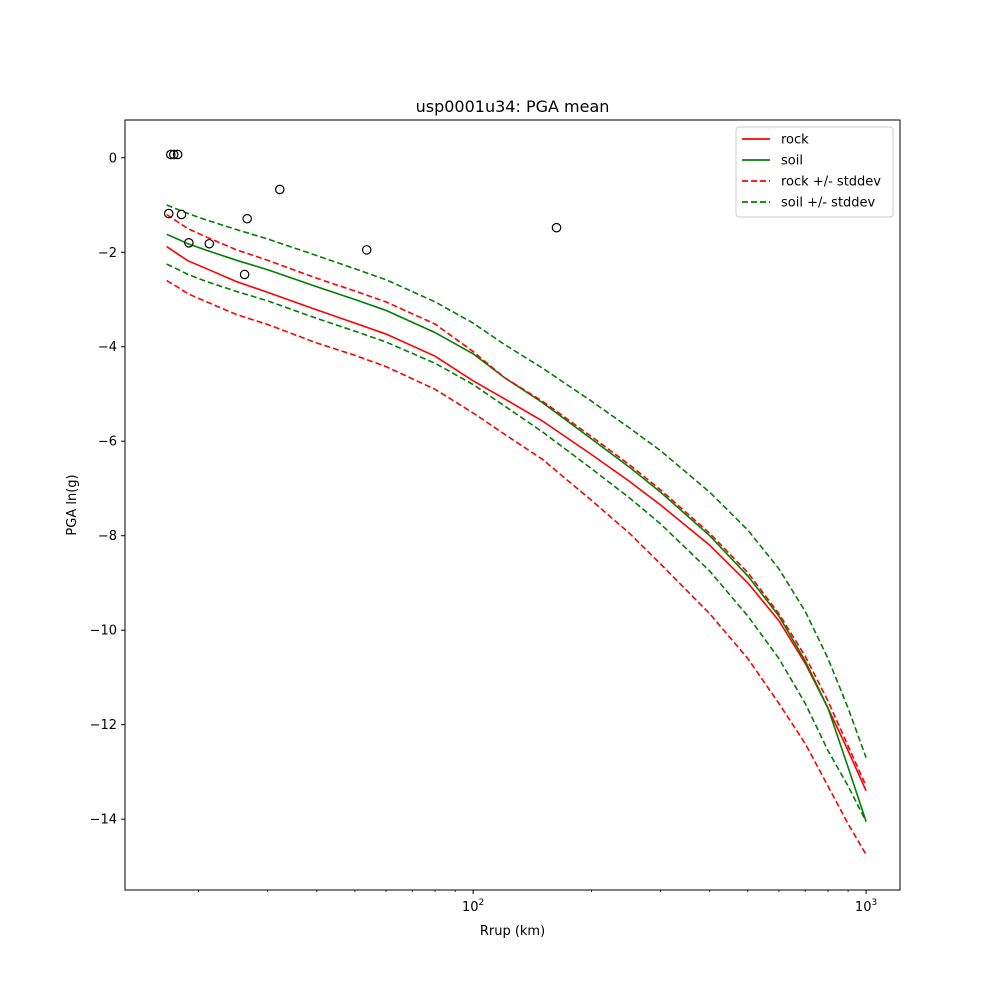 This screenshot has width=1000, height=1000. What do you see at coordinates (107, 536) in the screenshot?
I see `y-tick-label: −8` at bounding box center [107, 536].